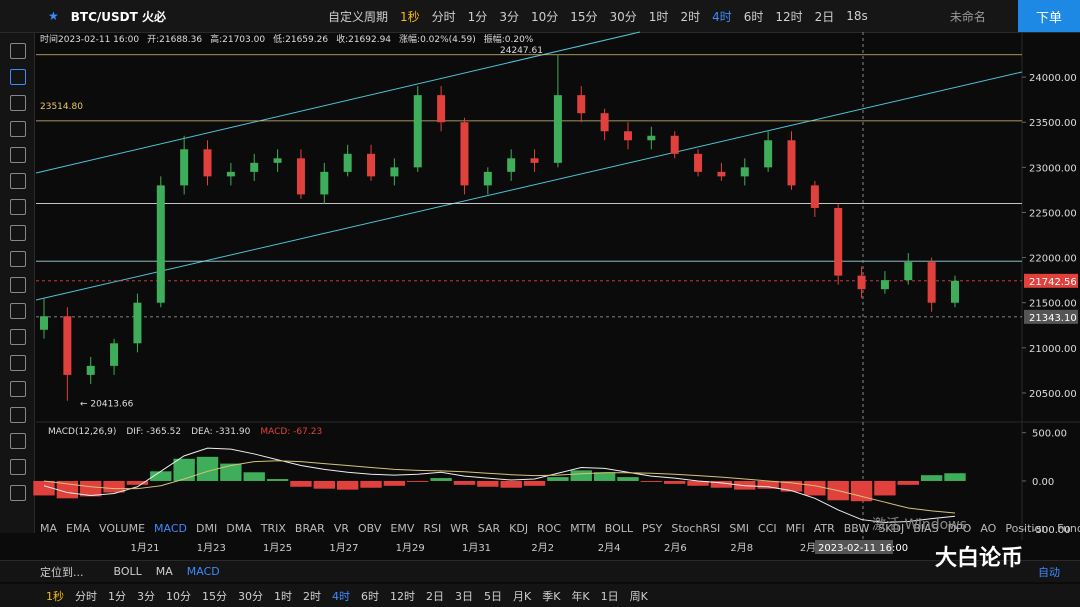 This screenshot has height=607, width=1080. What do you see at coordinates (273, 528) in the screenshot?
I see `indicator-tab: TRIX` at bounding box center [273, 528].